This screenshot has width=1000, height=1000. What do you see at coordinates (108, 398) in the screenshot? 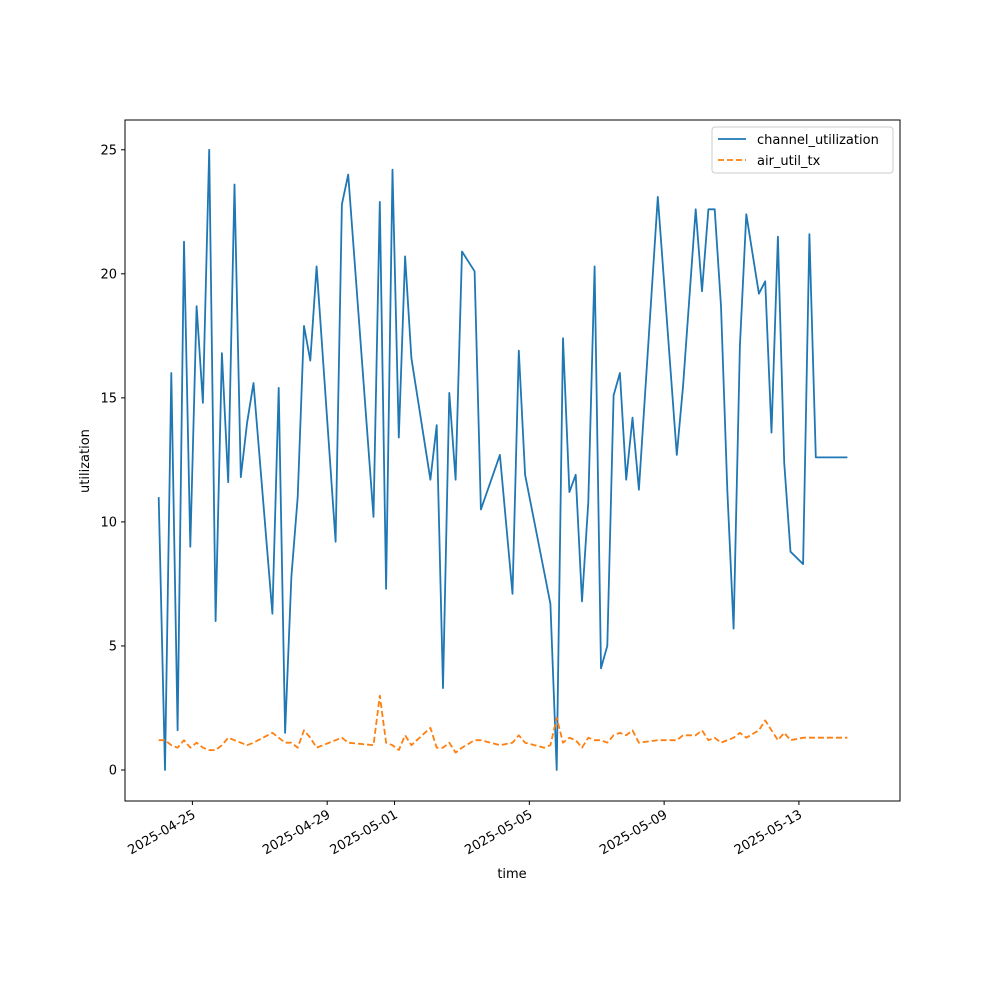
I see `y-tick-label: 15` at bounding box center [108, 398].